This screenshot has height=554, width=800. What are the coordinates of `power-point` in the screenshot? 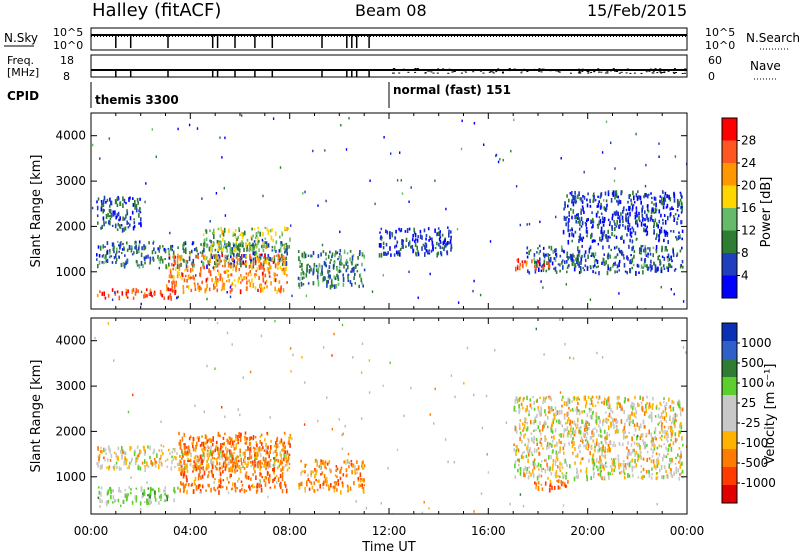 It's located at (527, 224).